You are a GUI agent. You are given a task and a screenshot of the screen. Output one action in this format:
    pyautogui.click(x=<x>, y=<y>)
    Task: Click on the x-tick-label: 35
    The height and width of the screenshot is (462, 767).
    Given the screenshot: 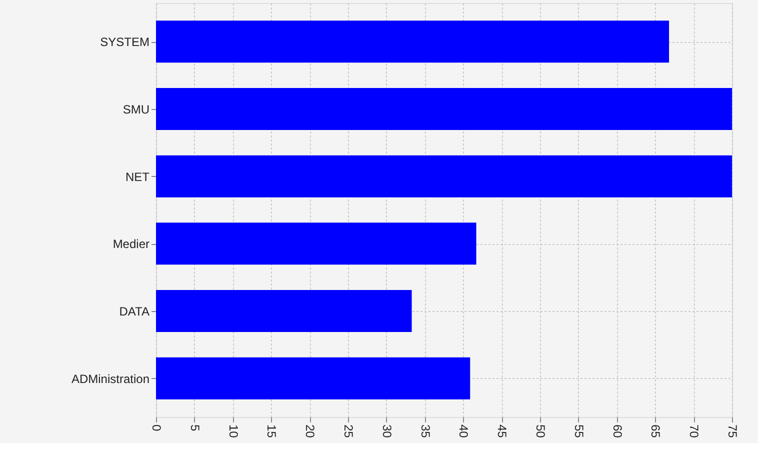 What is the action you would take?
    pyautogui.click(x=425, y=431)
    